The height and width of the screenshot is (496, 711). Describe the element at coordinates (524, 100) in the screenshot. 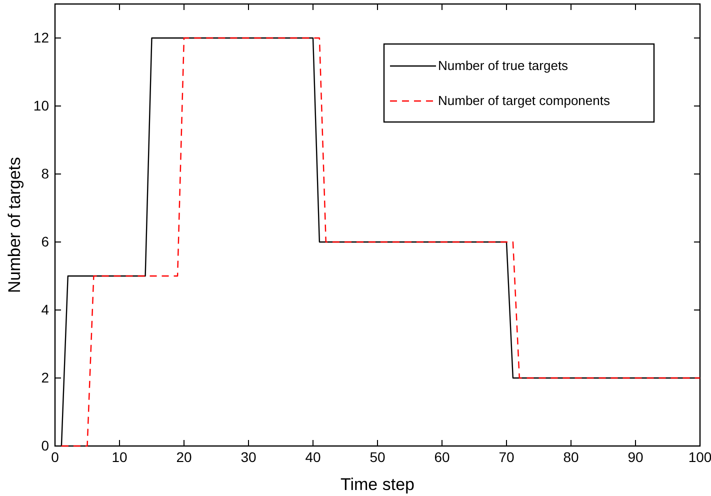

I see `legend-label: Number of target components` at that location.